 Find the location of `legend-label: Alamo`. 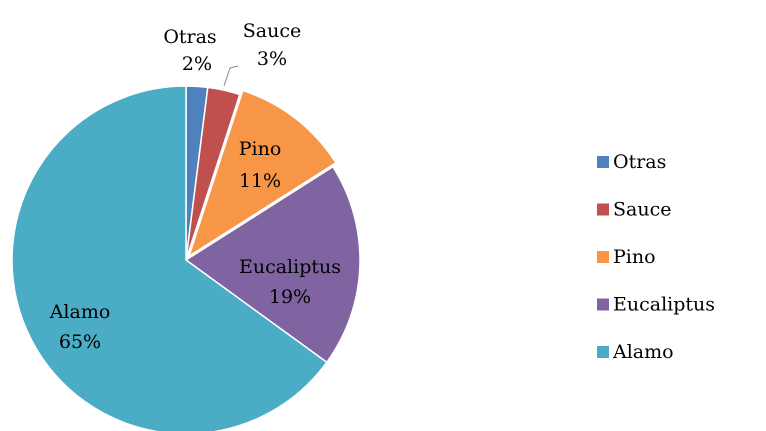

legend-label: Alamo is located at coordinates (643, 352).